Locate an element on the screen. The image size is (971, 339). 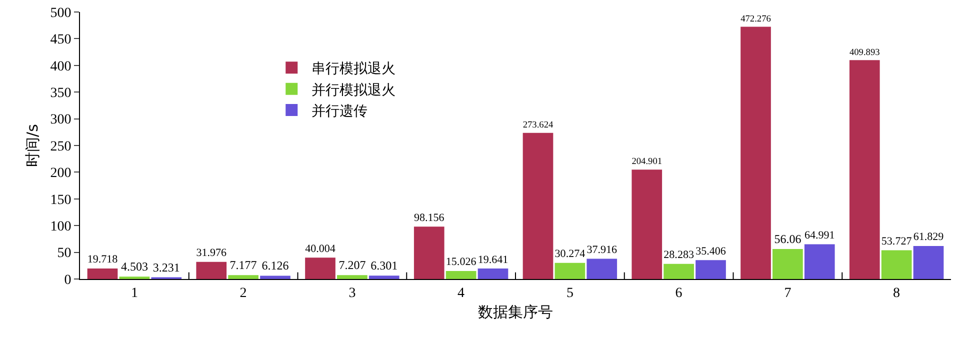
y-tick-label: 0 is located at coordinates (68, 280).